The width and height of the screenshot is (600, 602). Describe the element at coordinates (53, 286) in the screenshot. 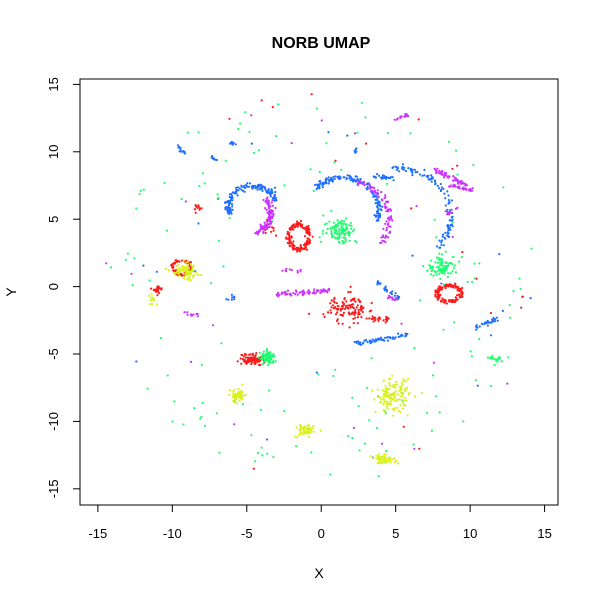

I see `y-tick-label: 0` at that location.